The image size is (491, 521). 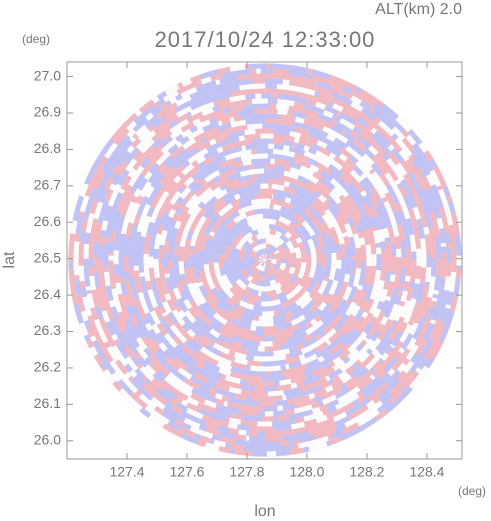 I want to click on y-tick-label: 26.6, so click(x=47, y=221).